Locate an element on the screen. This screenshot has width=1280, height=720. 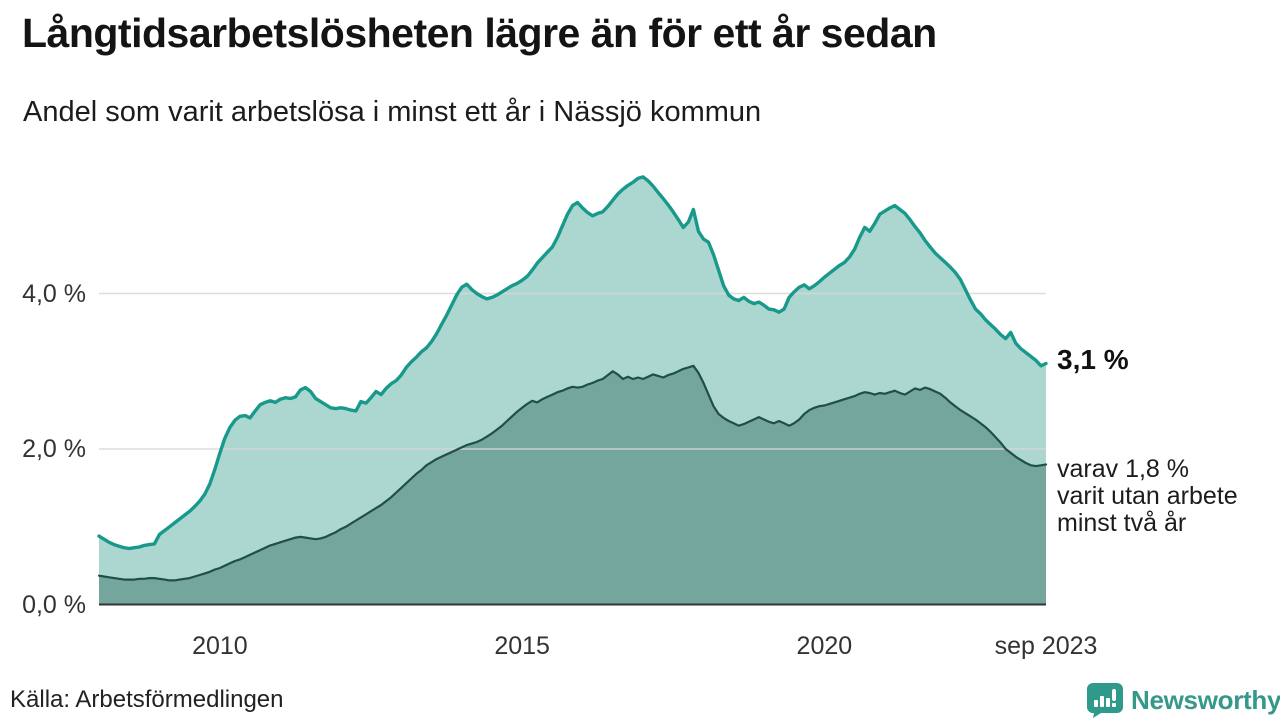
annotation-line-2: varit utan arbete is located at coordinates (1147, 495).